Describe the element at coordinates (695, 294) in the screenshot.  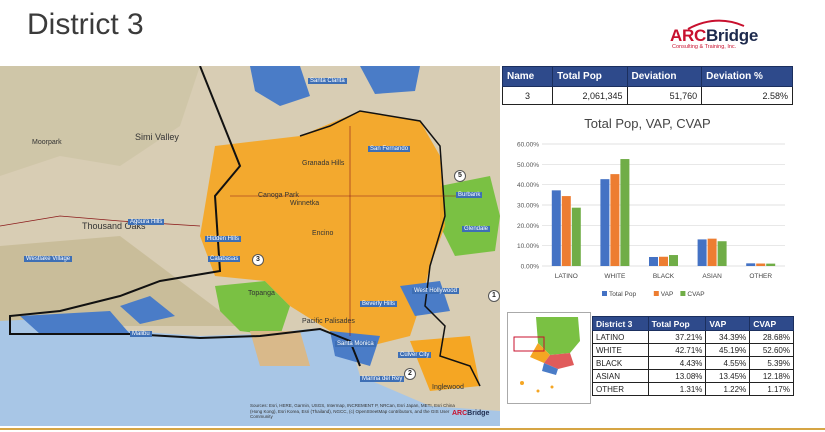
I see `chart-legend-label: CVAP` at that location.